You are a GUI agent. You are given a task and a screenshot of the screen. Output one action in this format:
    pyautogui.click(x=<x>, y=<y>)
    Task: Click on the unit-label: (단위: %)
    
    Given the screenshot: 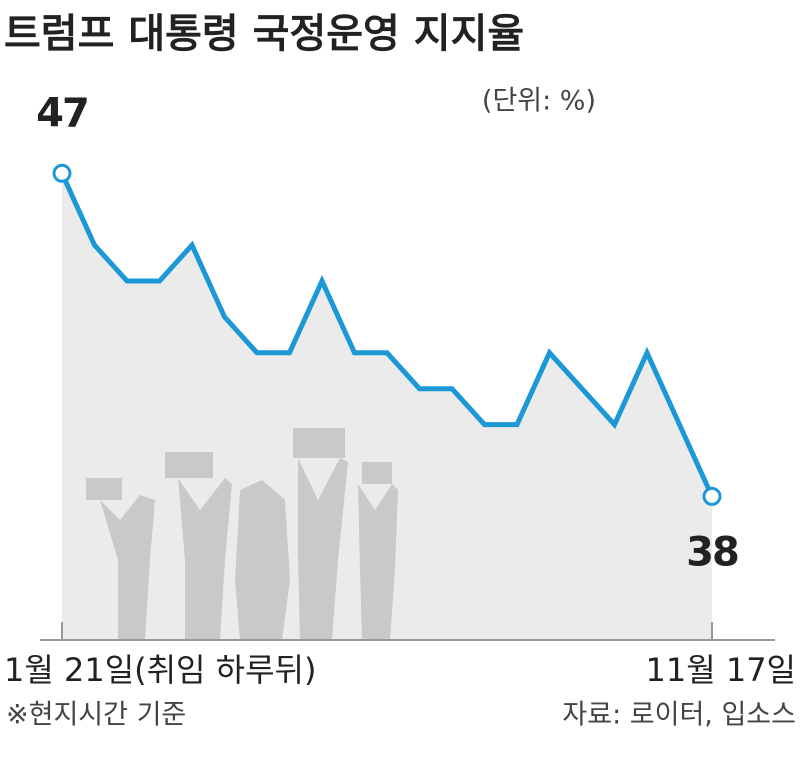 What is the action you would take?
    pyautogui.click(x=539, y=101)
    